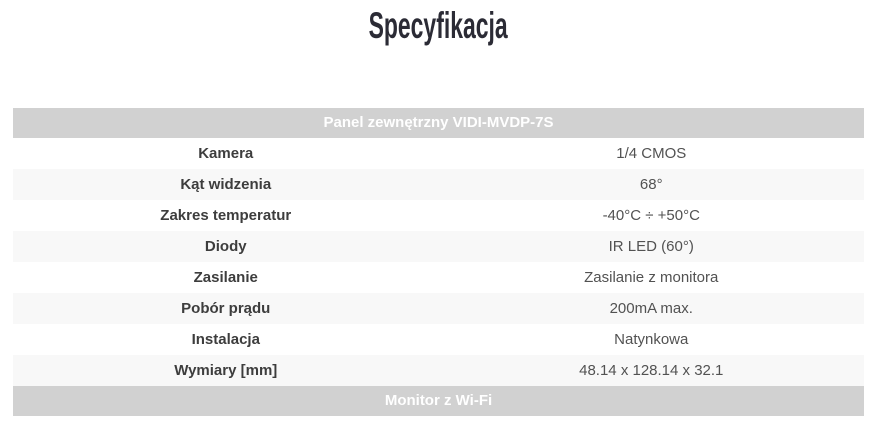 The image size is (877, 424). I want to click on spec-label: Kąt widzenia, so click(226, 184).